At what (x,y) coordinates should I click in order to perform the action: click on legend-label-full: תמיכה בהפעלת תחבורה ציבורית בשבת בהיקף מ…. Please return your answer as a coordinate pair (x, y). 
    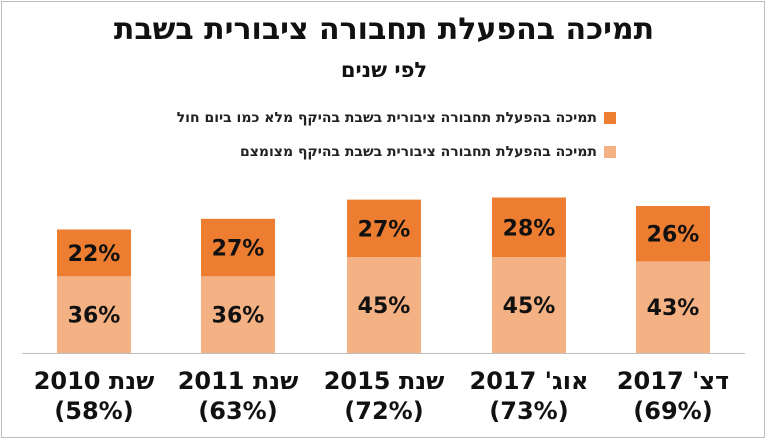
    Looking at the image, I should click on (386, 118).